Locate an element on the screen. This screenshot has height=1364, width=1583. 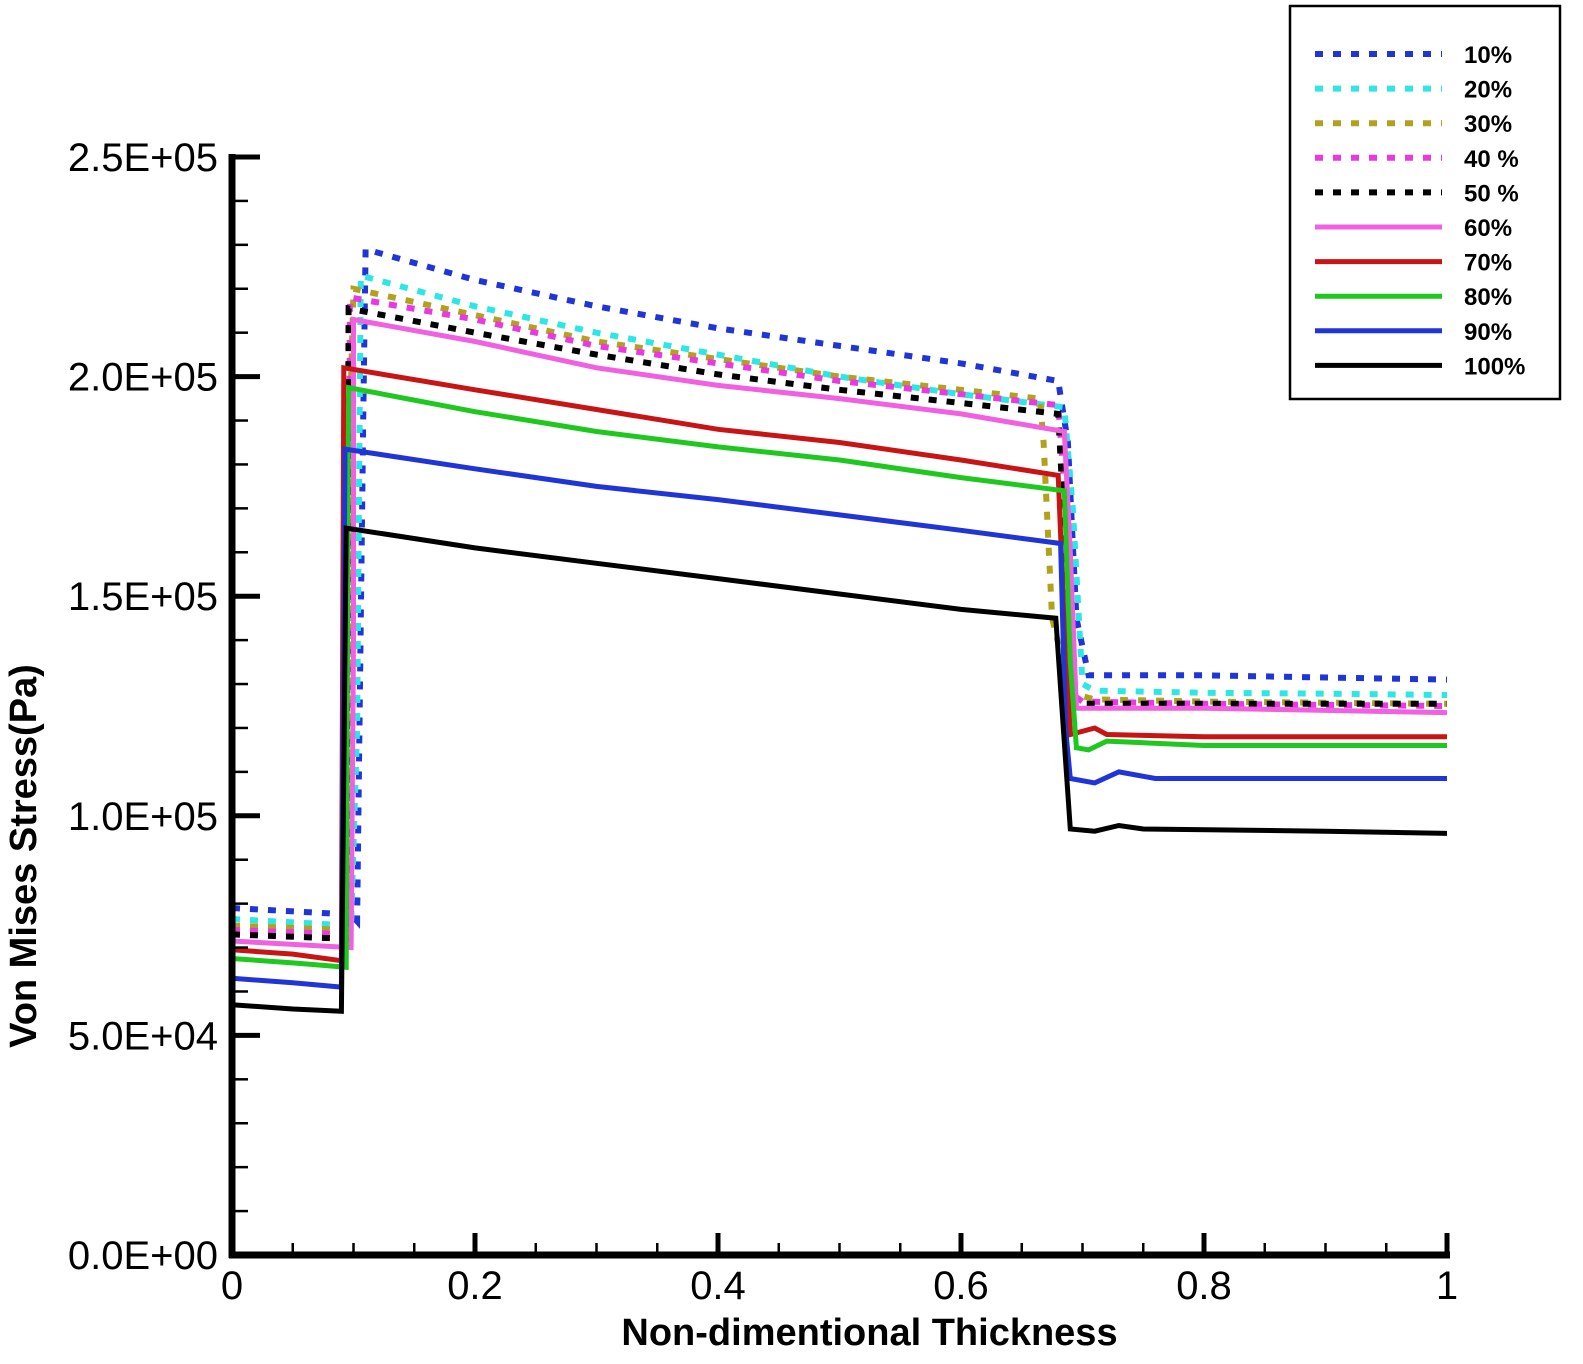
legend-label: 80% is located at coordinates (1488, 297).